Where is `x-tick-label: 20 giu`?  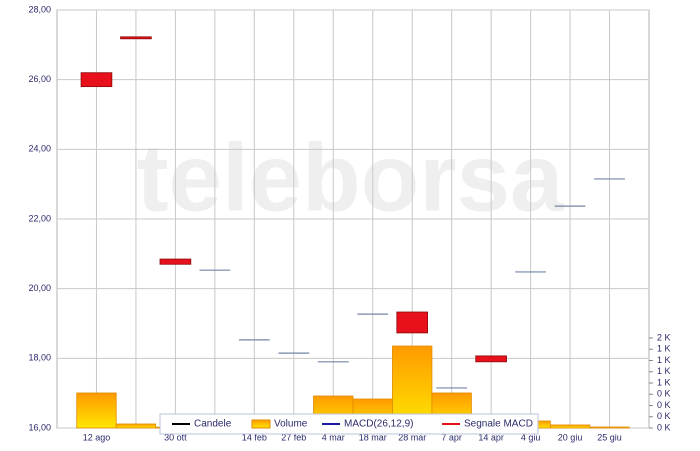 x-tick-label: 20 giu is located at coordinates (570, 437).